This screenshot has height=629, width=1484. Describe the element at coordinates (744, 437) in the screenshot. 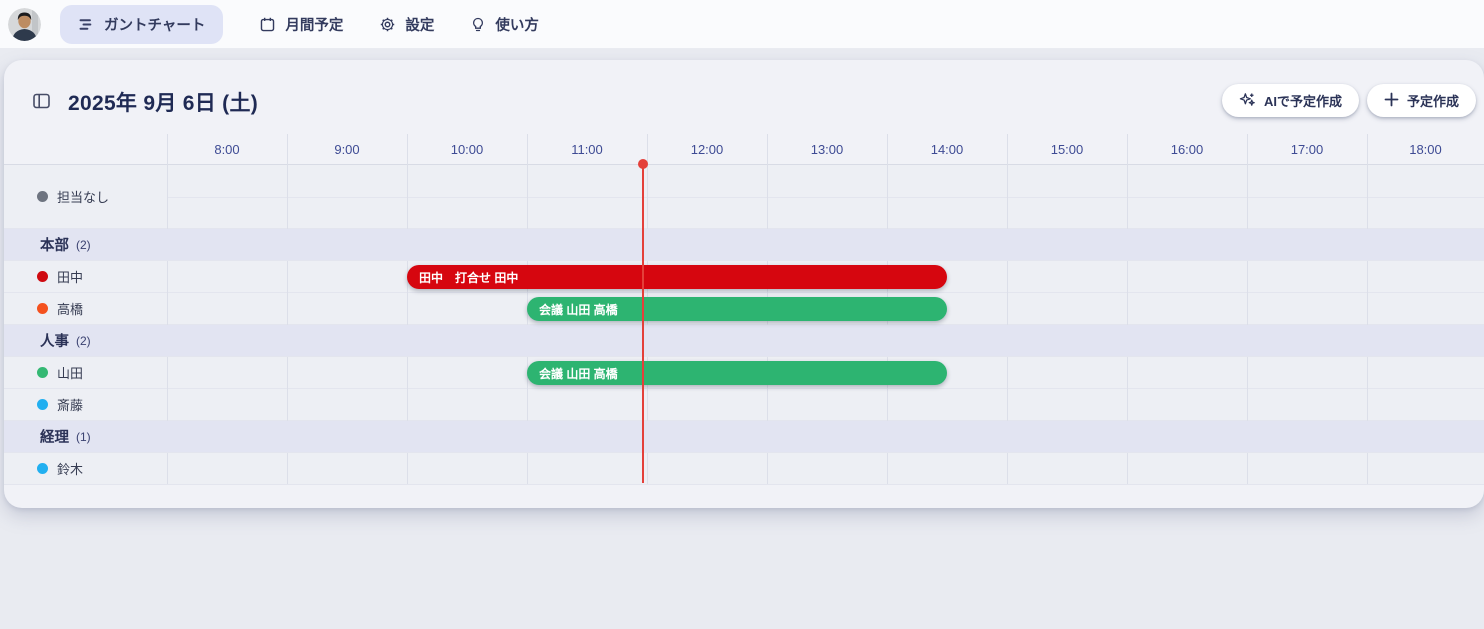

I see `group-row: 経理 (1)` at that location.